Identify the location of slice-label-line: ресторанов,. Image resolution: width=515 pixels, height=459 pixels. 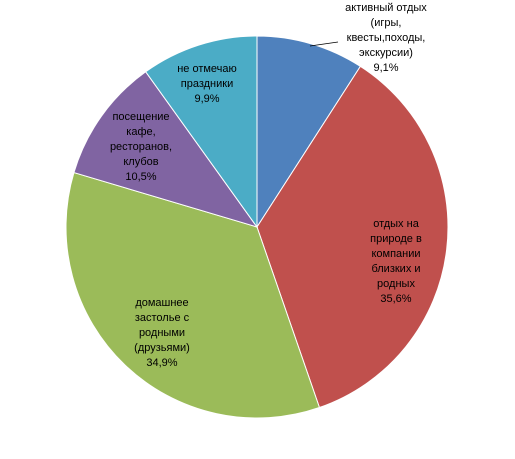
(141, 147).